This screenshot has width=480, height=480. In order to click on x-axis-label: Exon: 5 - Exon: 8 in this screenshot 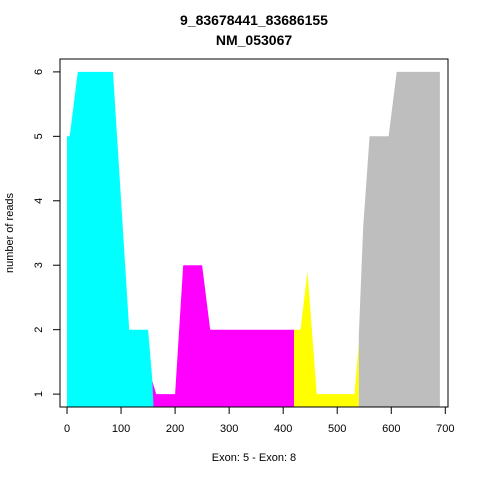, I will do `click(254, 458)`.